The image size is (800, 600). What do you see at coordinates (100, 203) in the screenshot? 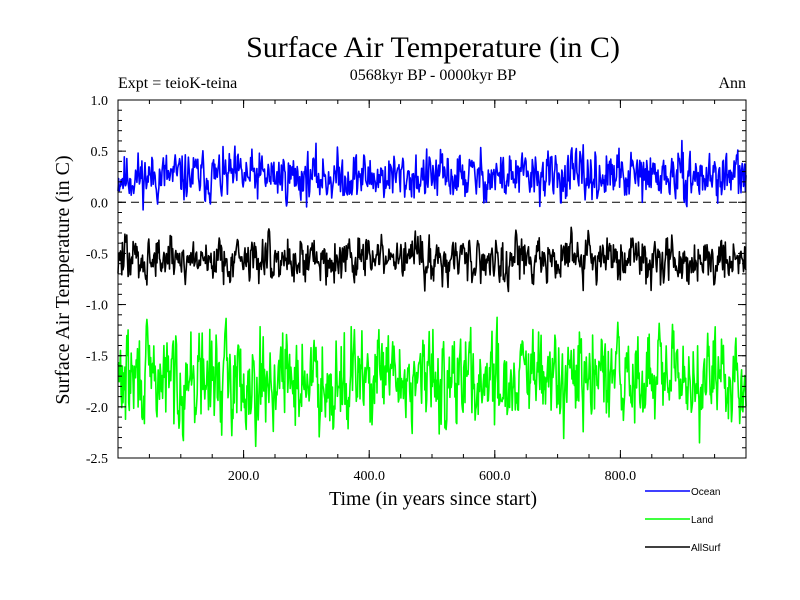
I see `y-tick-label: 0.0` at bounding box center [100, 203].